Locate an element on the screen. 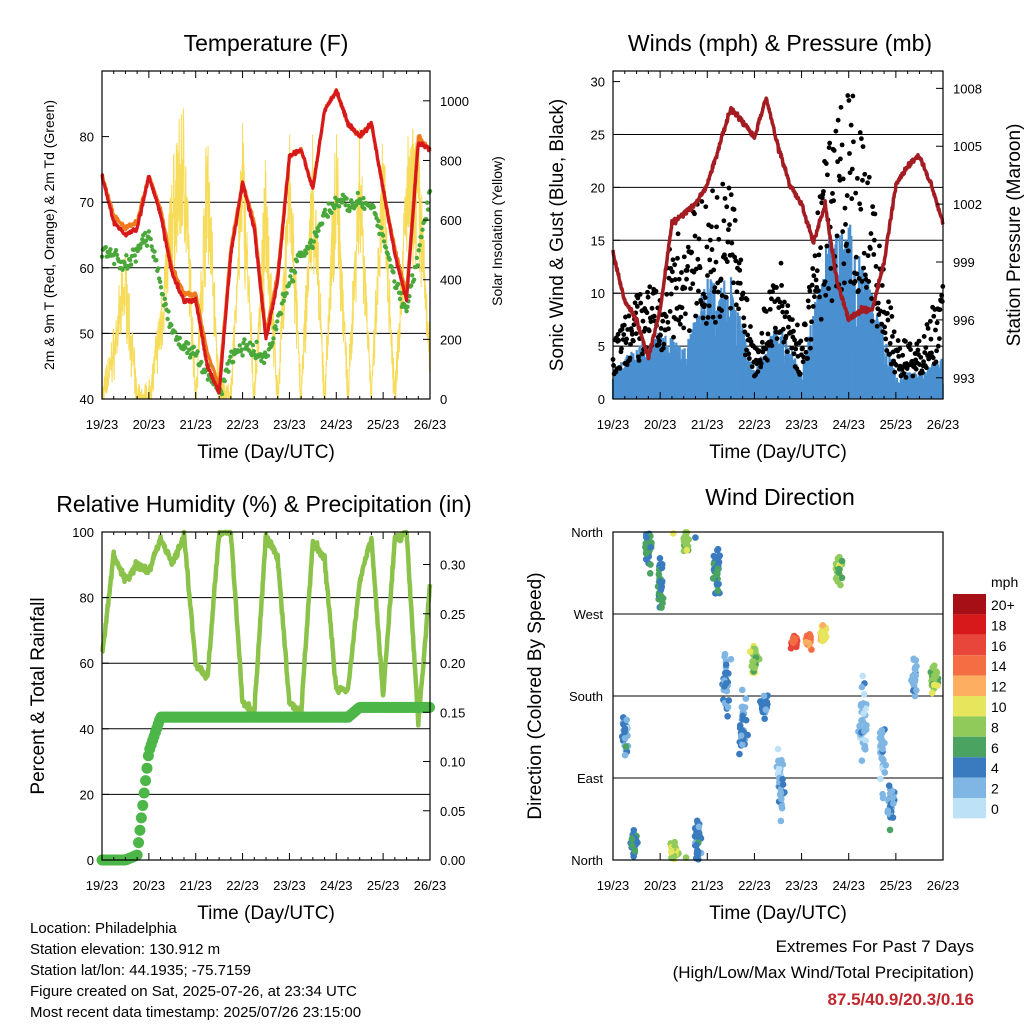  elevation-text: Station elevation: 130.912 m is located at coordinates (125, 949).